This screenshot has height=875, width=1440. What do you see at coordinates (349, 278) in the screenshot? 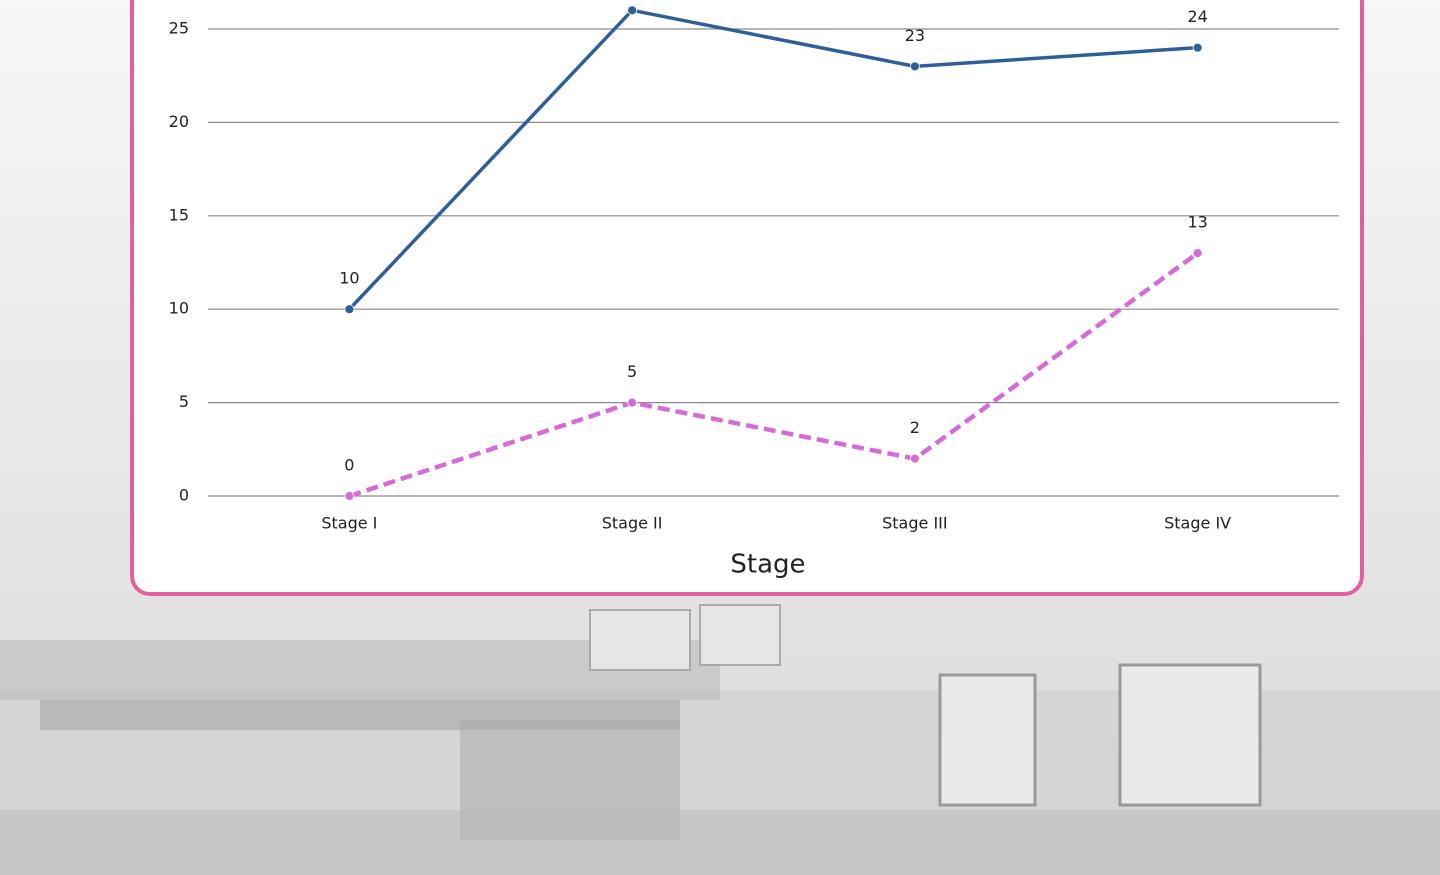
I see `data-label: 10` at bounding box center [349, 278].